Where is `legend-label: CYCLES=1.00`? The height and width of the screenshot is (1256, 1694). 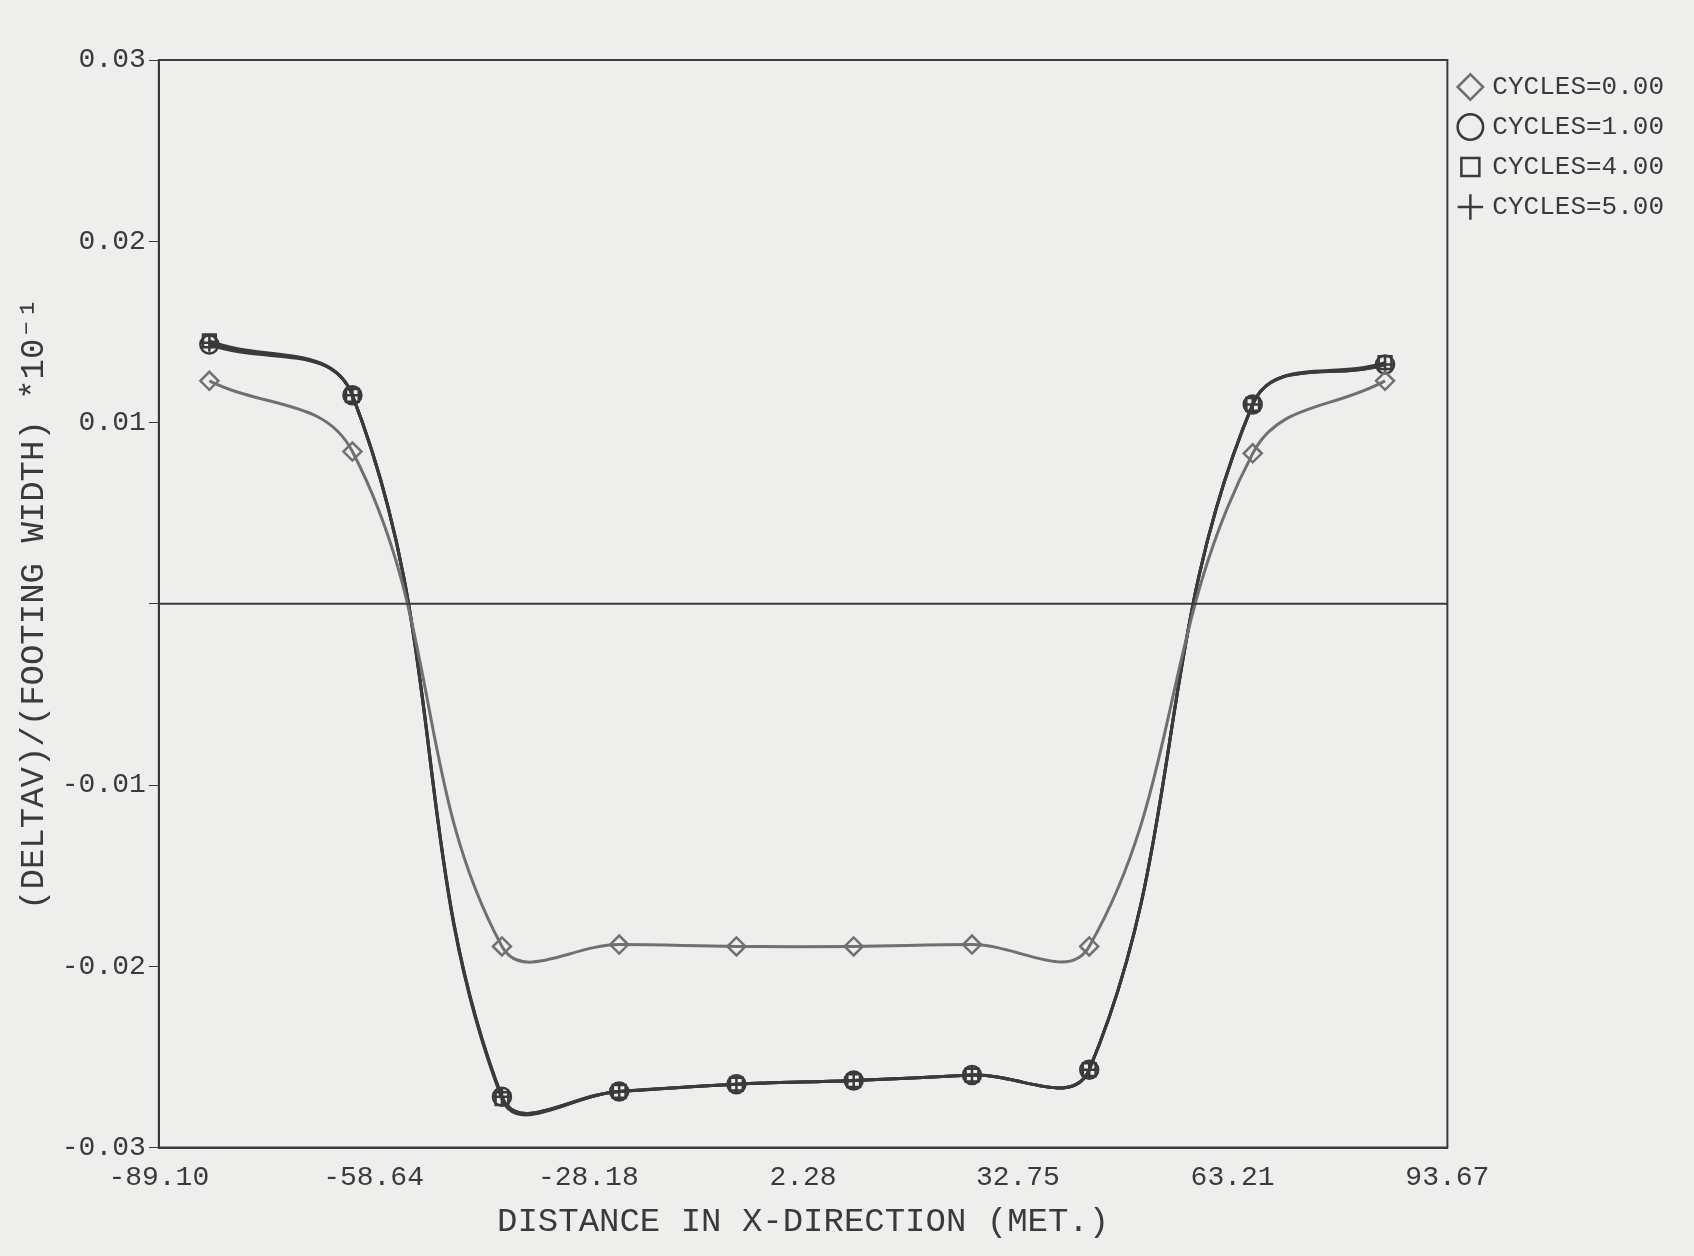
legend-label: CYCLES=1.00 is located at coordinates (1578, 126).